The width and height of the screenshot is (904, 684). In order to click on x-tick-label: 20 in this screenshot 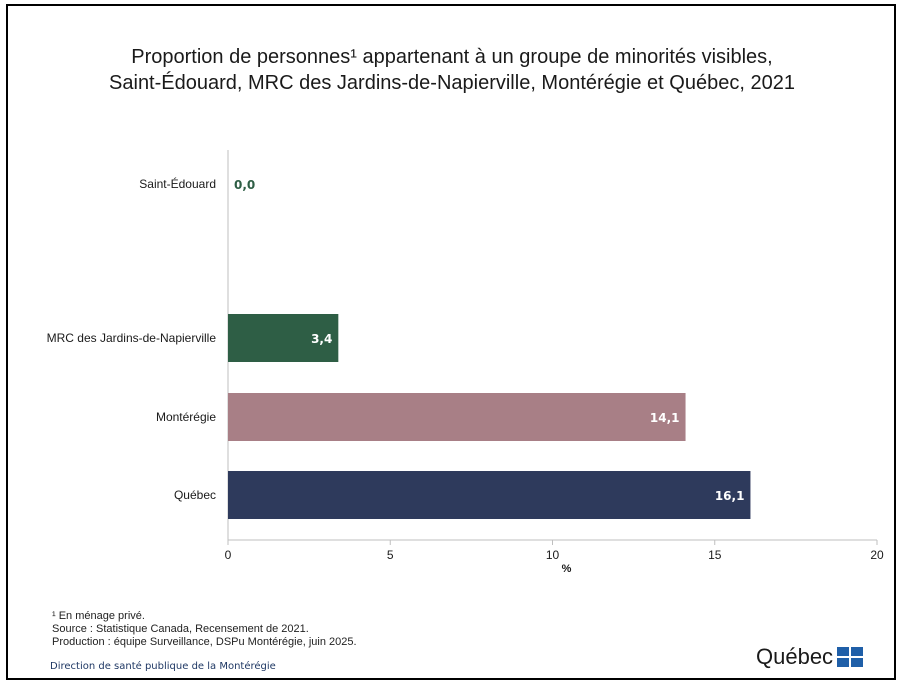, I will do `click(877, 555)`.